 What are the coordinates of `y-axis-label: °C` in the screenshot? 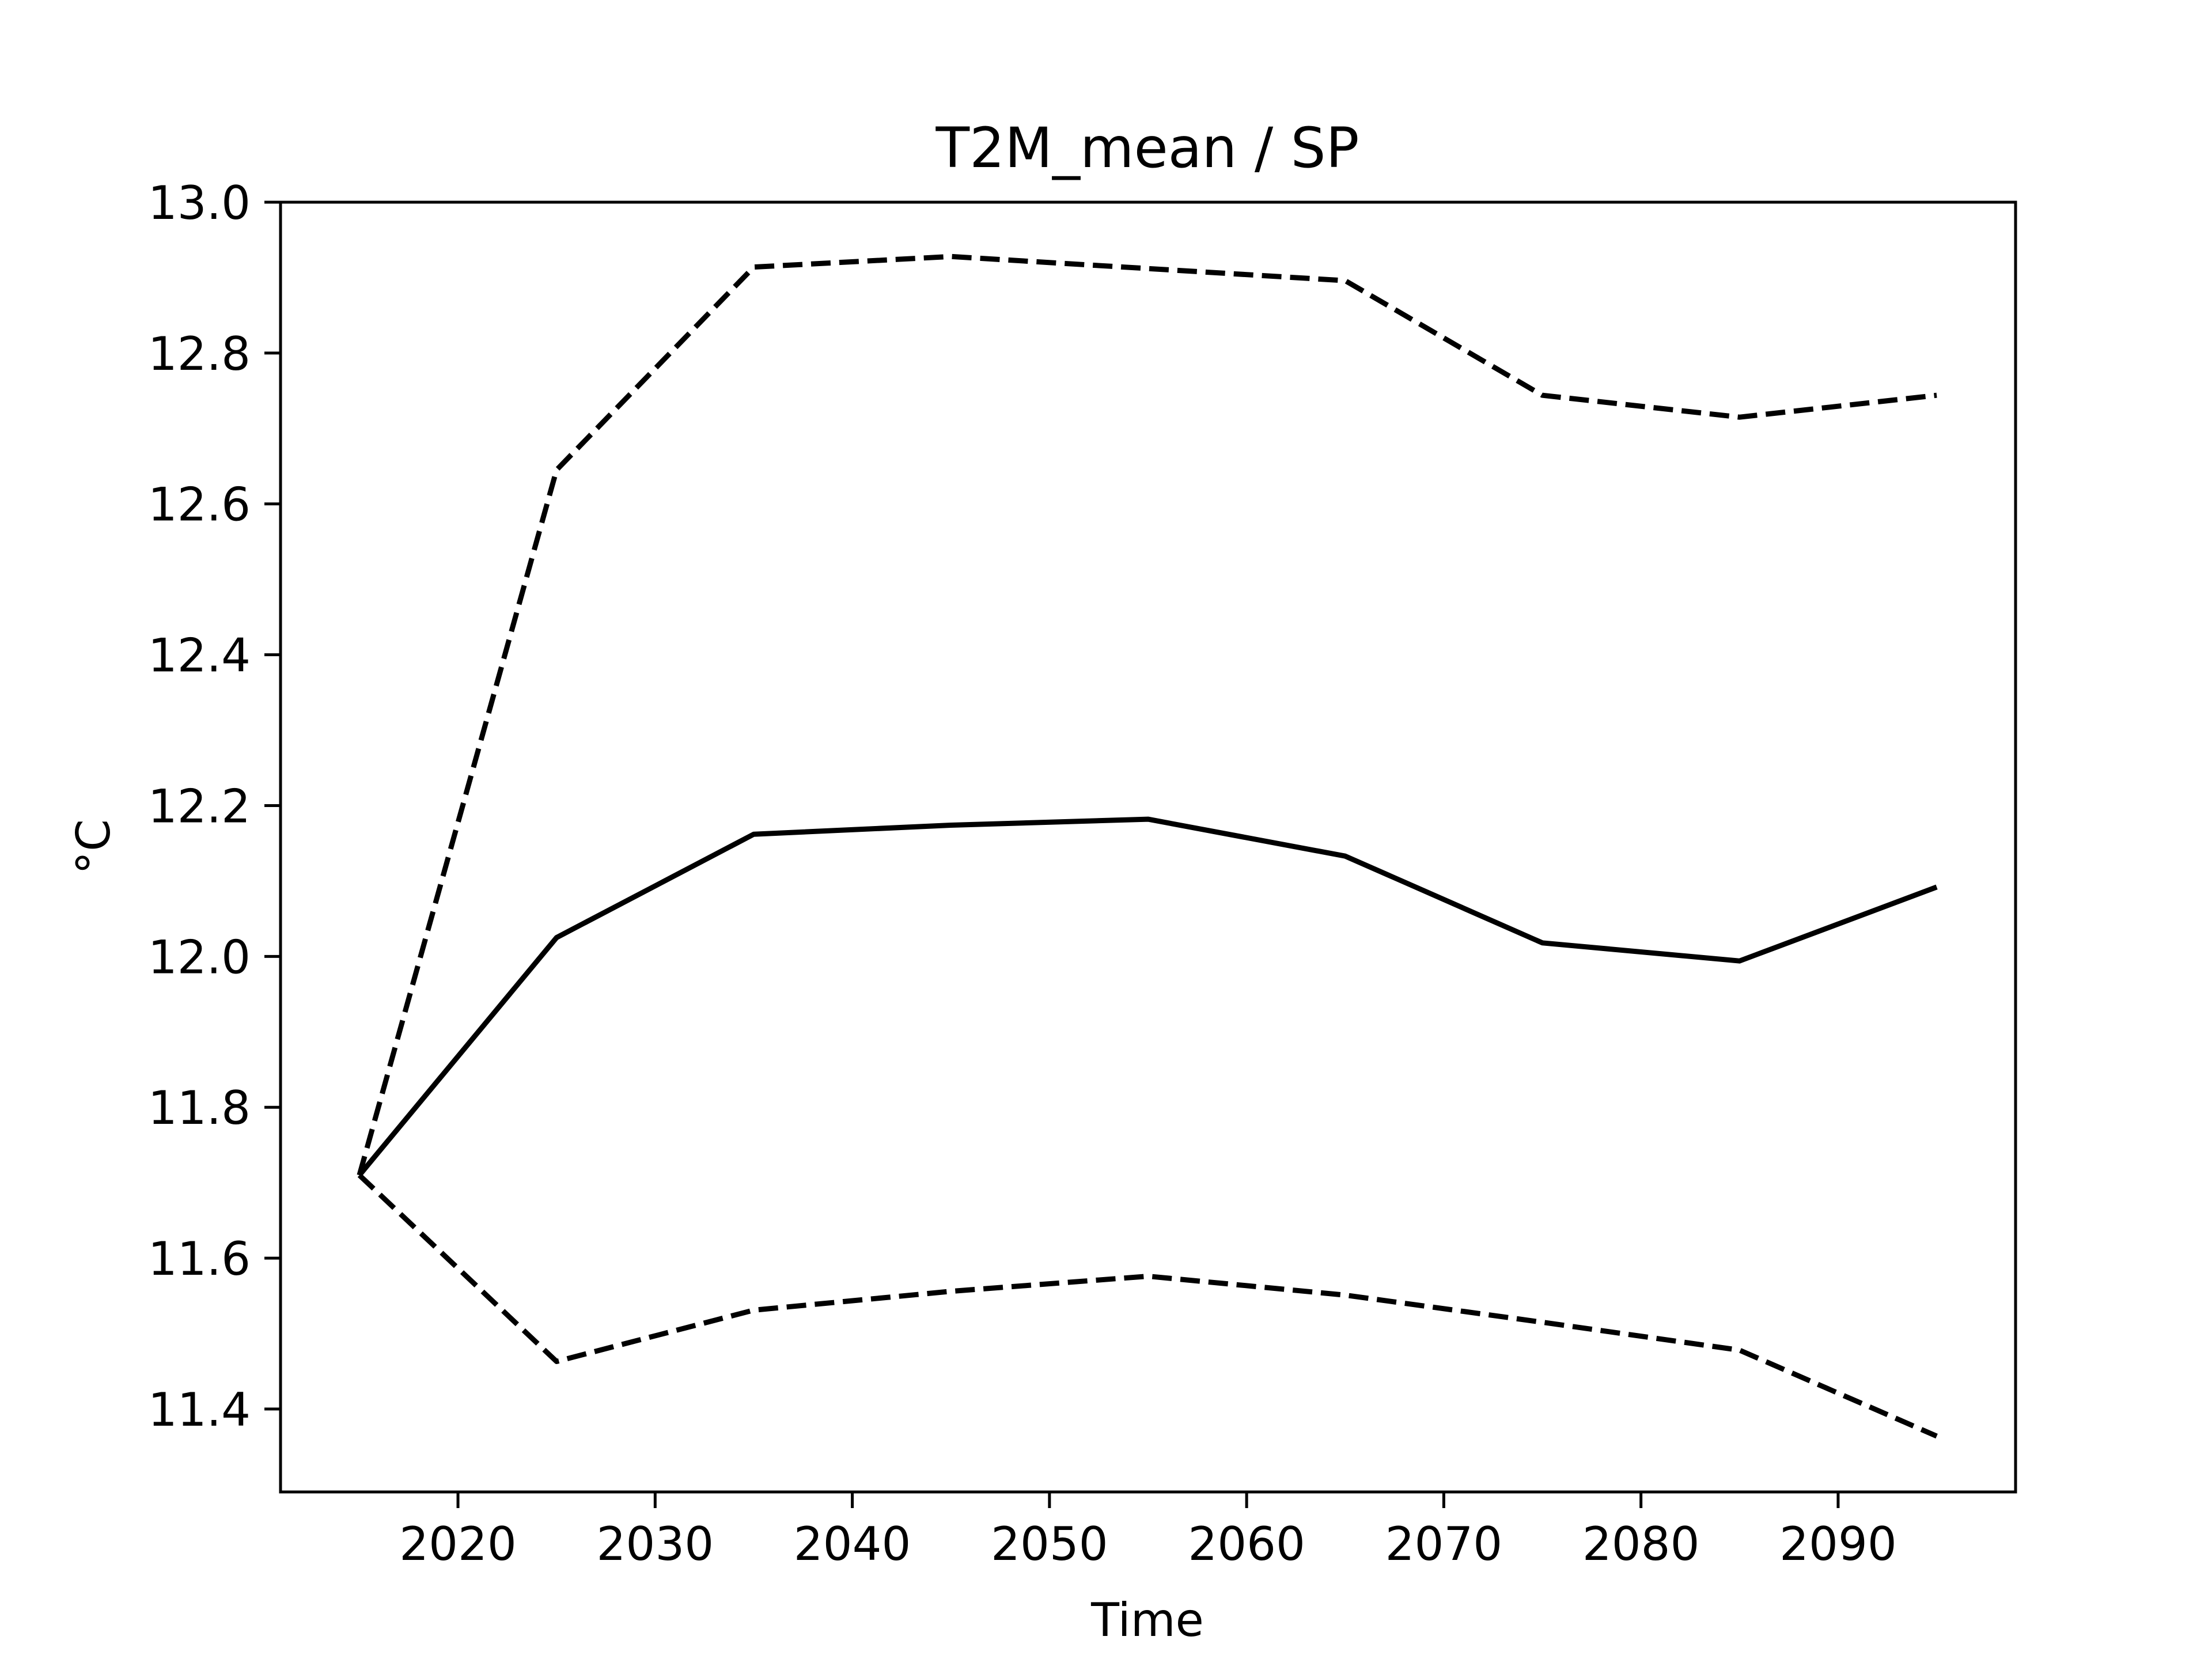 It's located at (93, 846).